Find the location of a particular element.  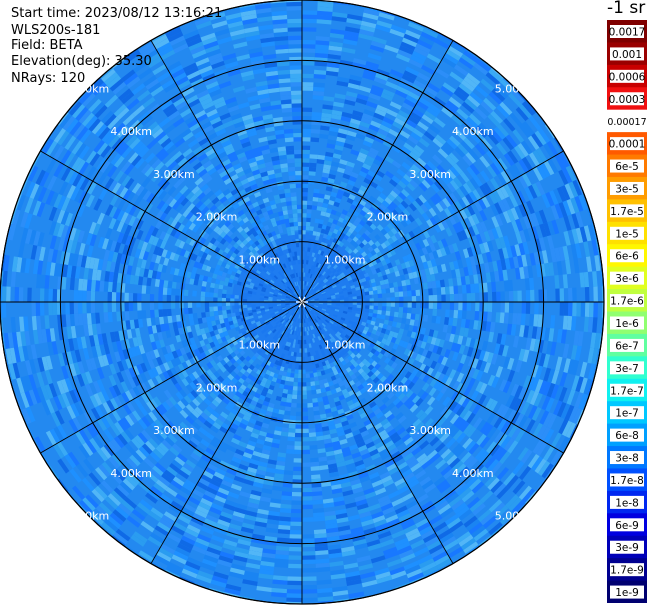

colorbar-tick-label: 1e-9 is located at coordinates (627, 593).